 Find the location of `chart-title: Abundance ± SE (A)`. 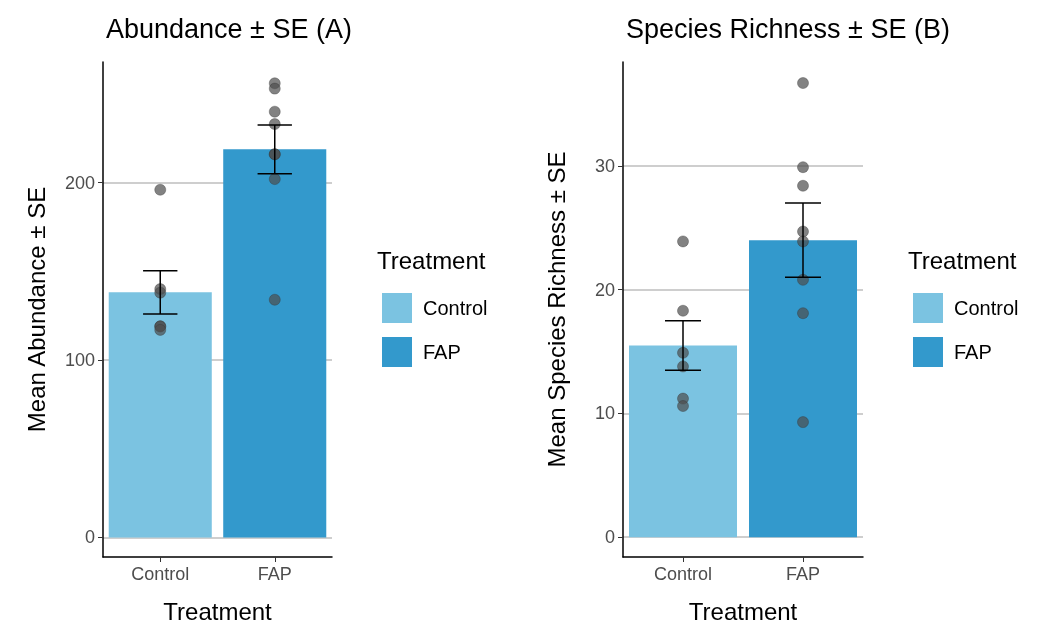

chart-title: Abundance ± SE (A) is located at coordinates (229, 28).